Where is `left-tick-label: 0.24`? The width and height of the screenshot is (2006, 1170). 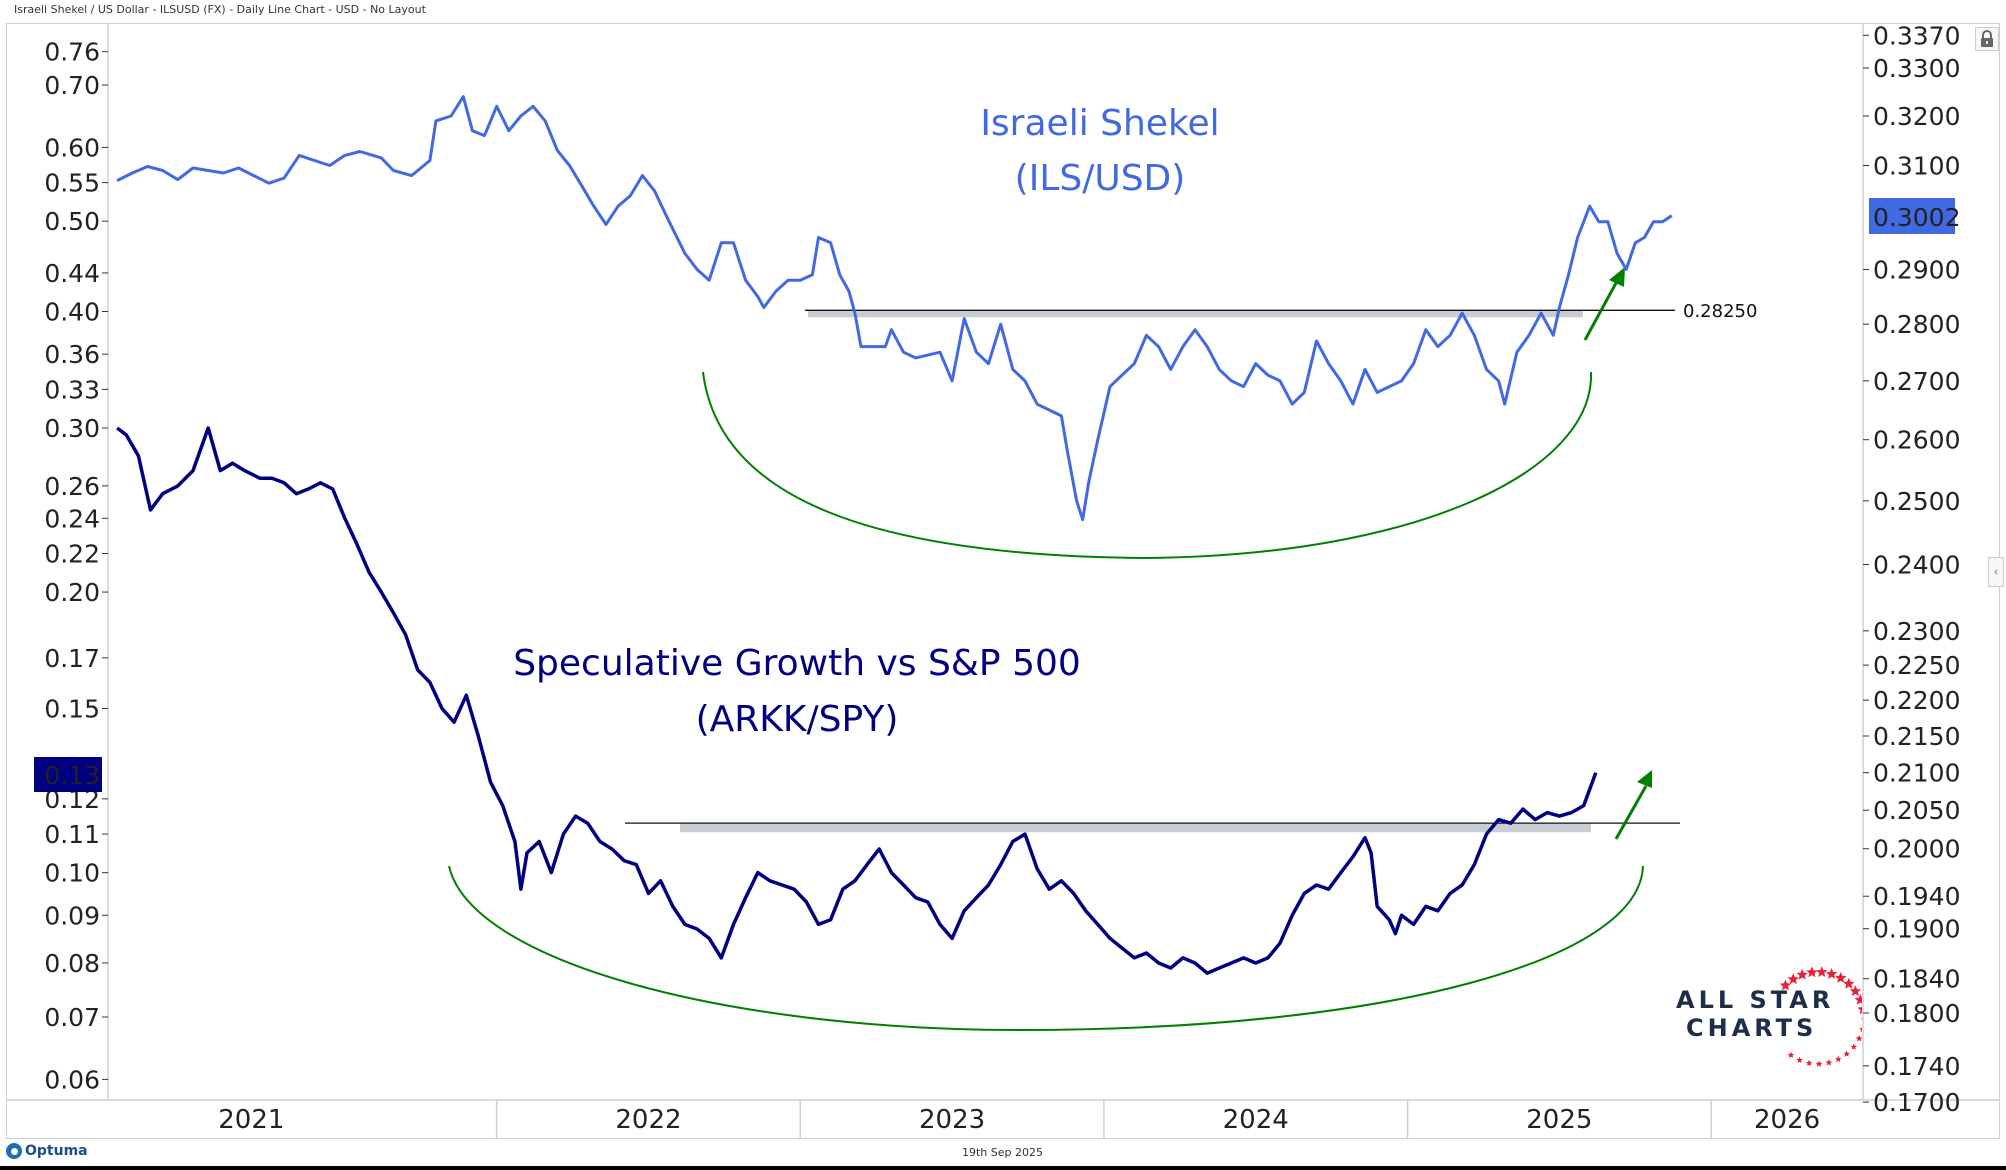 left-tick-label: 0.24 is located at coordinates (72, 518).